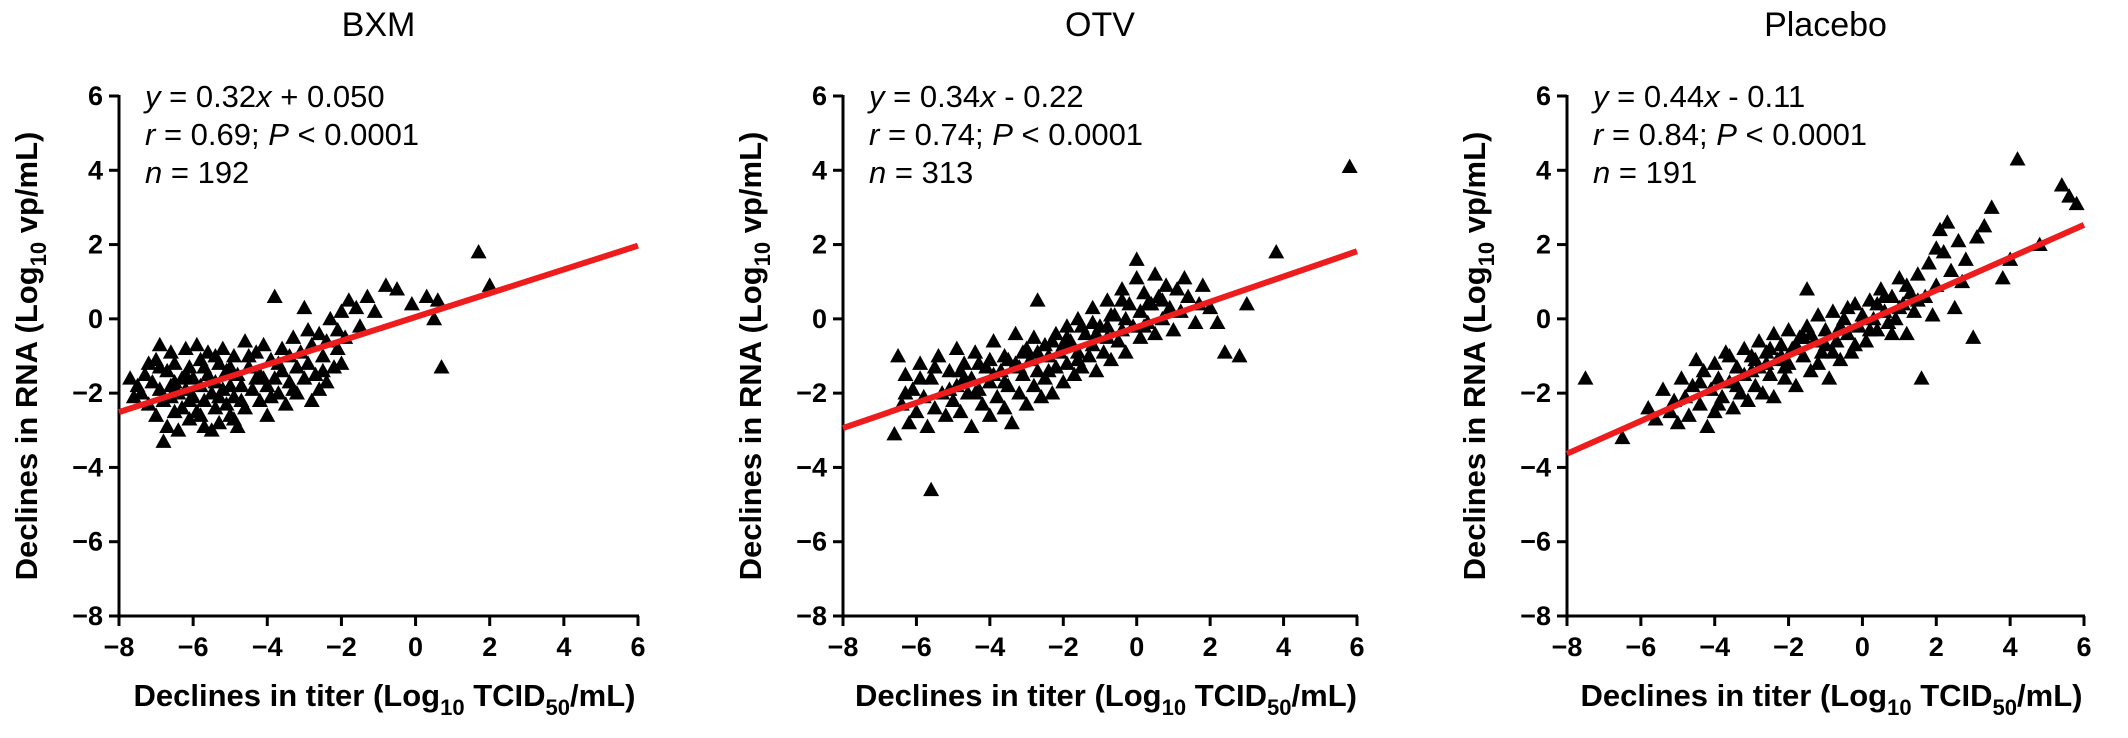  Describe the element at coordinates (1210, 647) in the screenshot. I see `x-tick-label: 2` at that location.